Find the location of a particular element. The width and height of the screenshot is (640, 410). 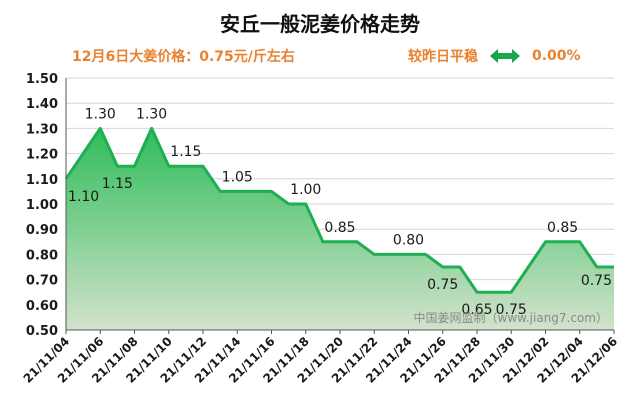

y-tick-label: 1.00 is located at coordinates (42, 205).